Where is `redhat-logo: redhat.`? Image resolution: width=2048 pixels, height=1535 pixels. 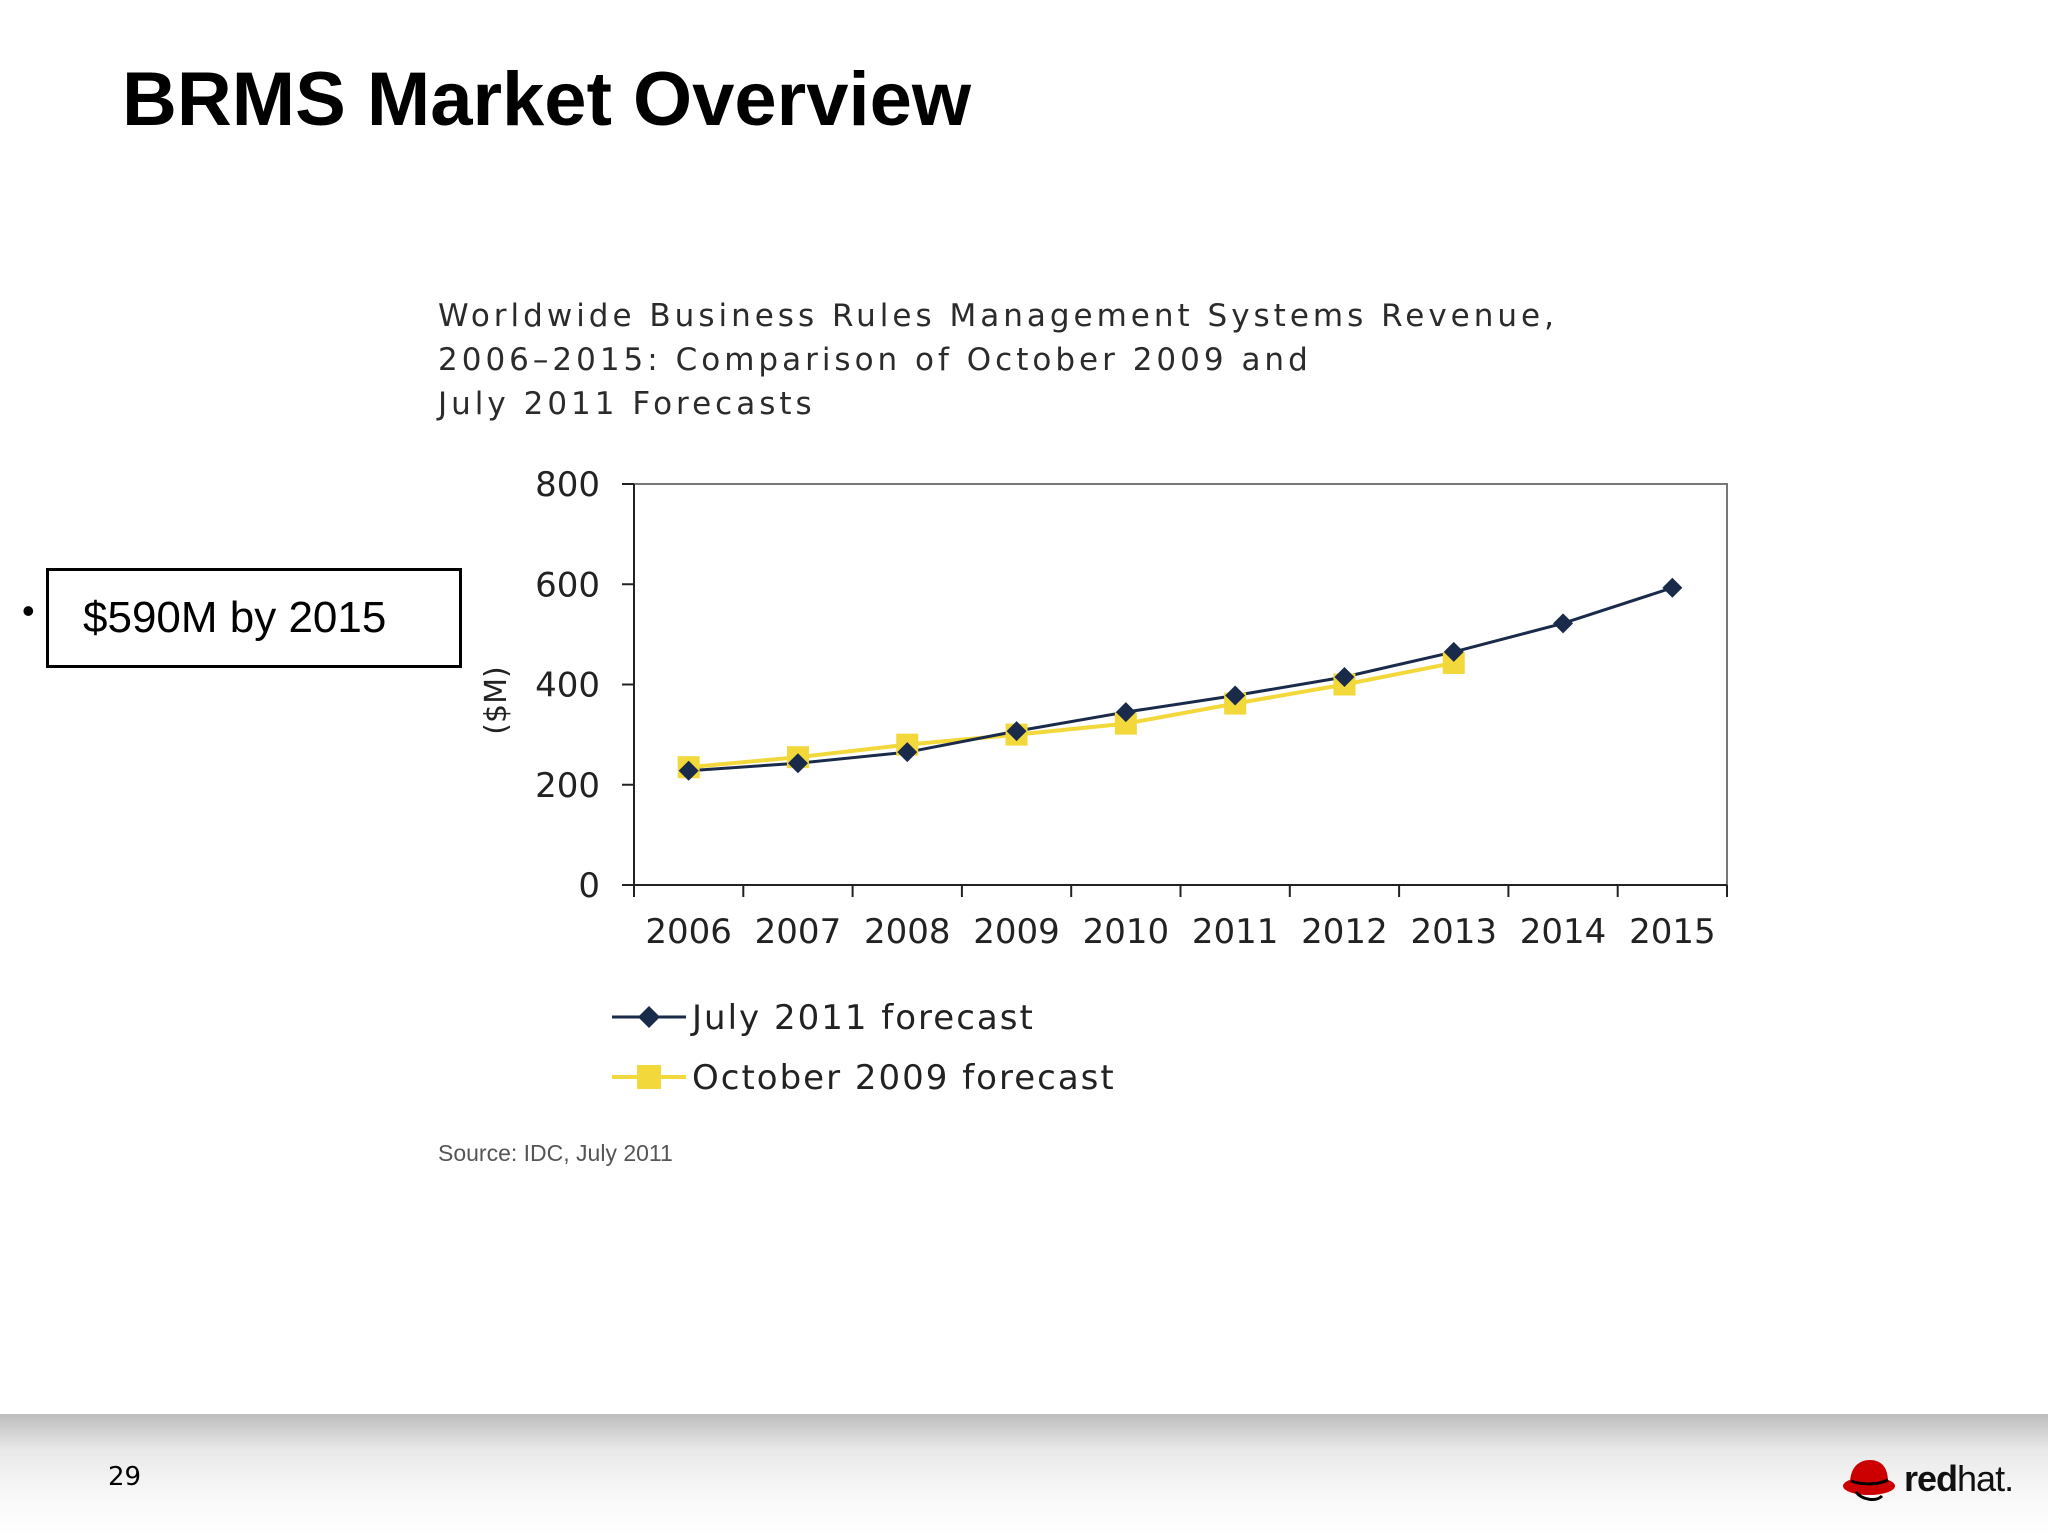 redhat-logo: redhat. is located at coordinates (1928, 1479).